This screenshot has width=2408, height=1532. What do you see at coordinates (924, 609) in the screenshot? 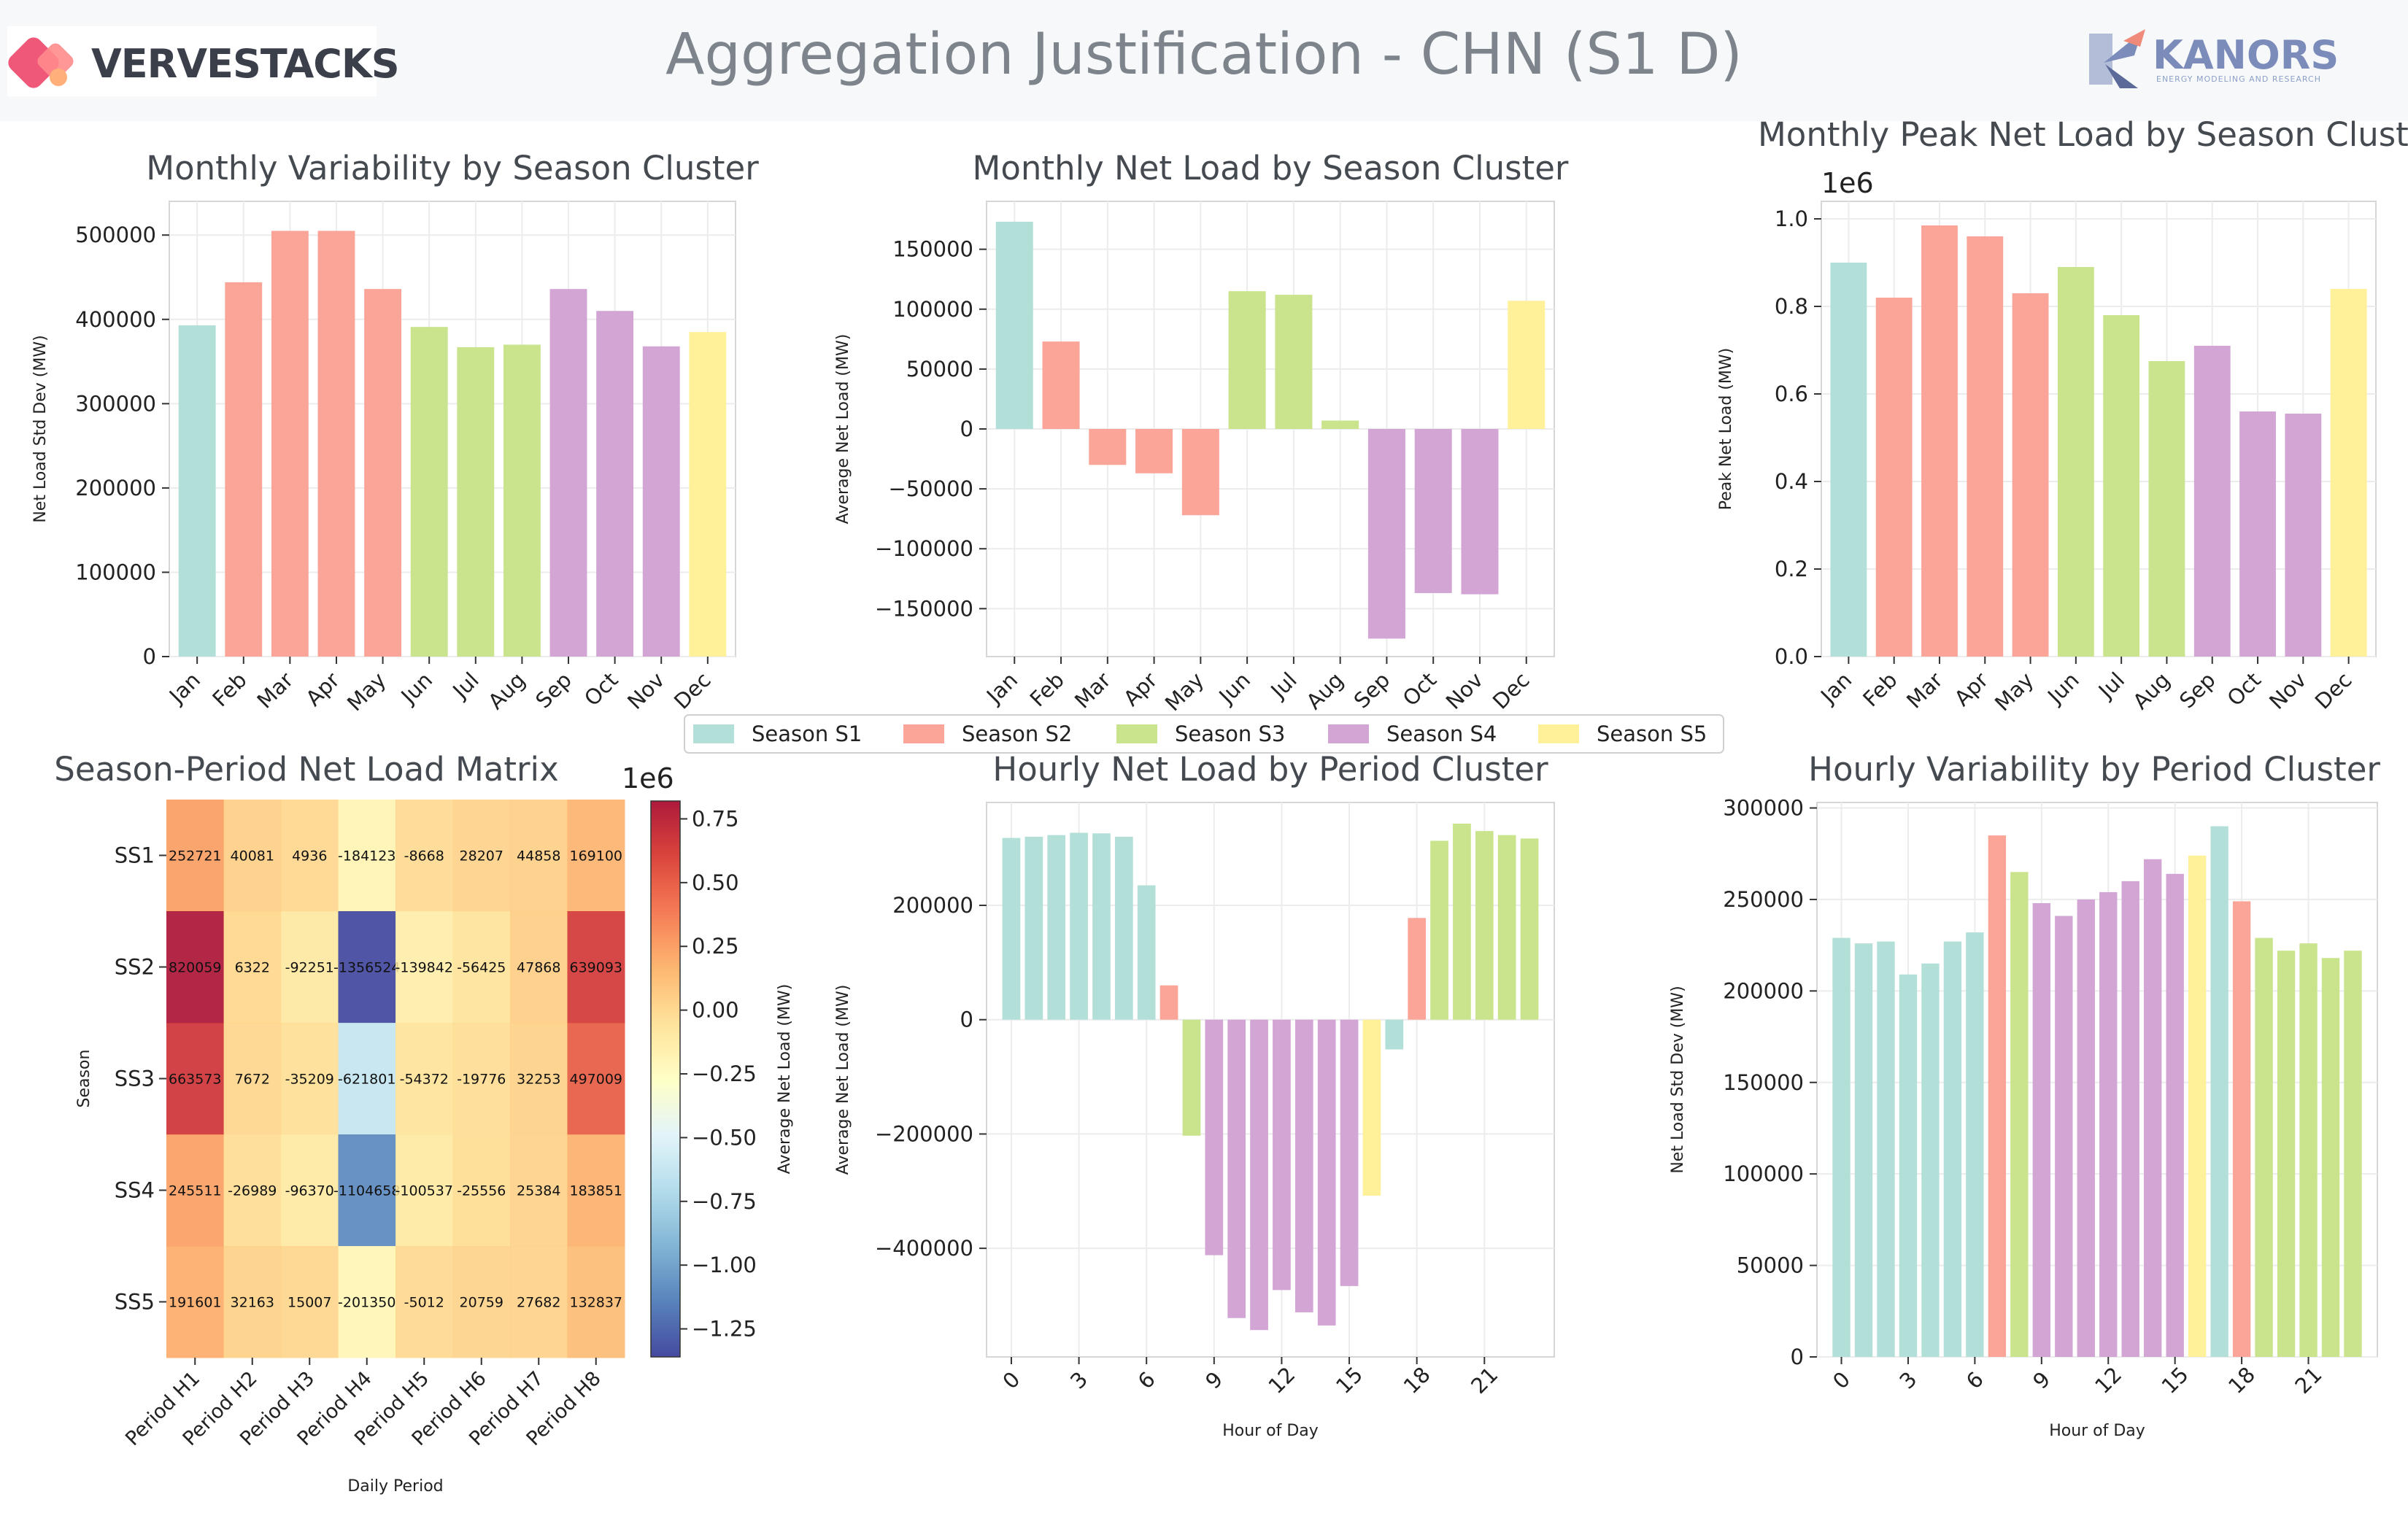
I see `y-tick-label: −150000` at bounding box center [924, 609].